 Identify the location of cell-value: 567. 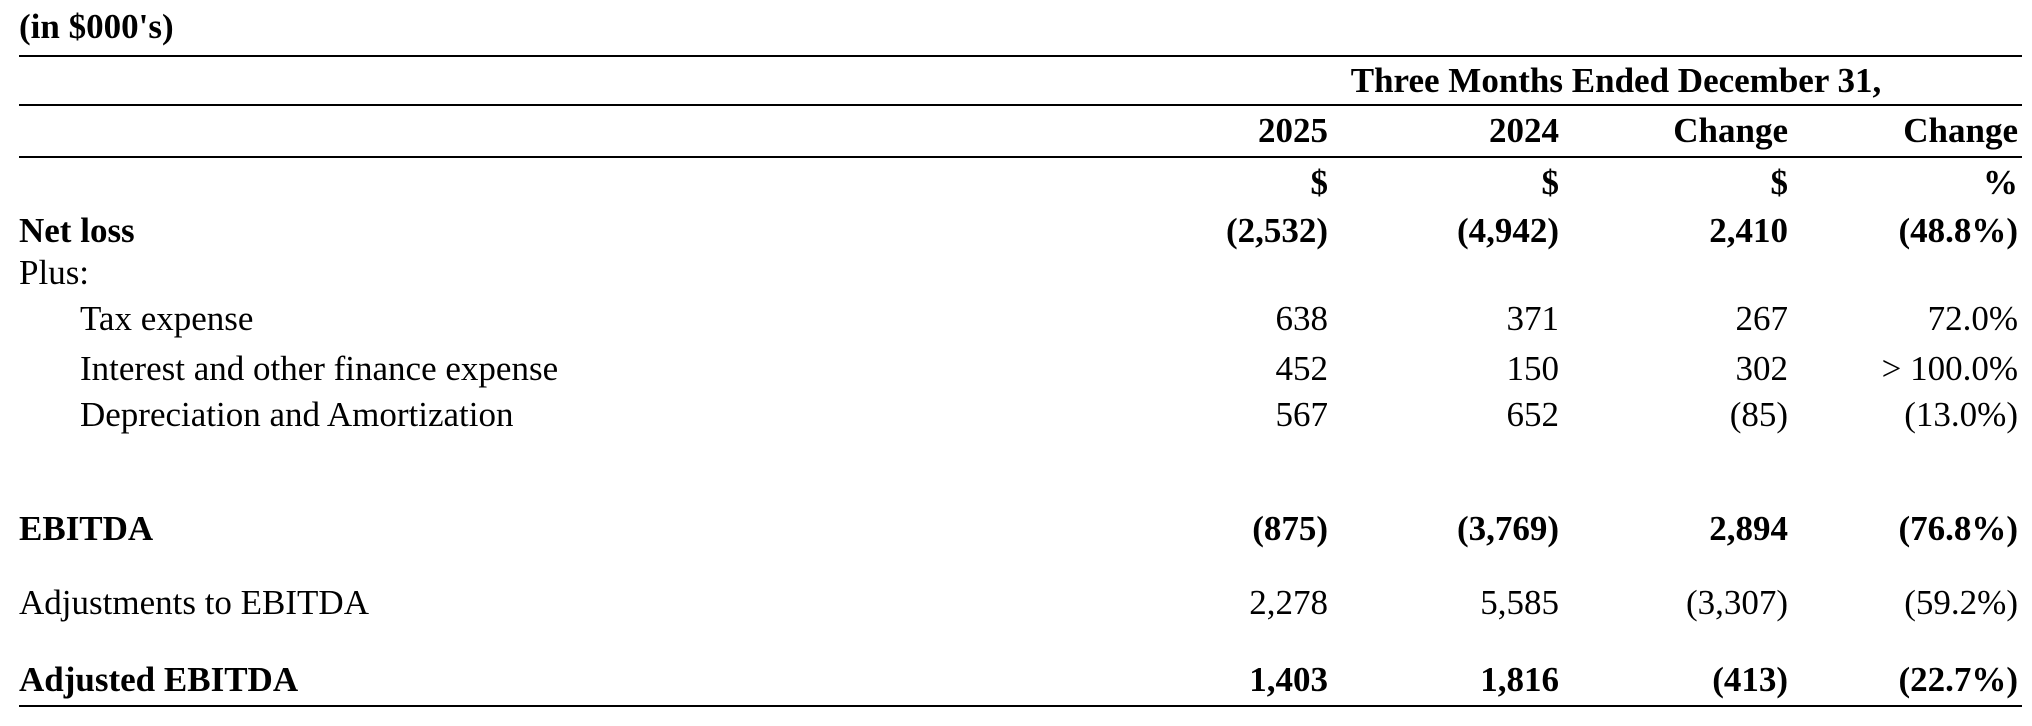
(1302, 414).